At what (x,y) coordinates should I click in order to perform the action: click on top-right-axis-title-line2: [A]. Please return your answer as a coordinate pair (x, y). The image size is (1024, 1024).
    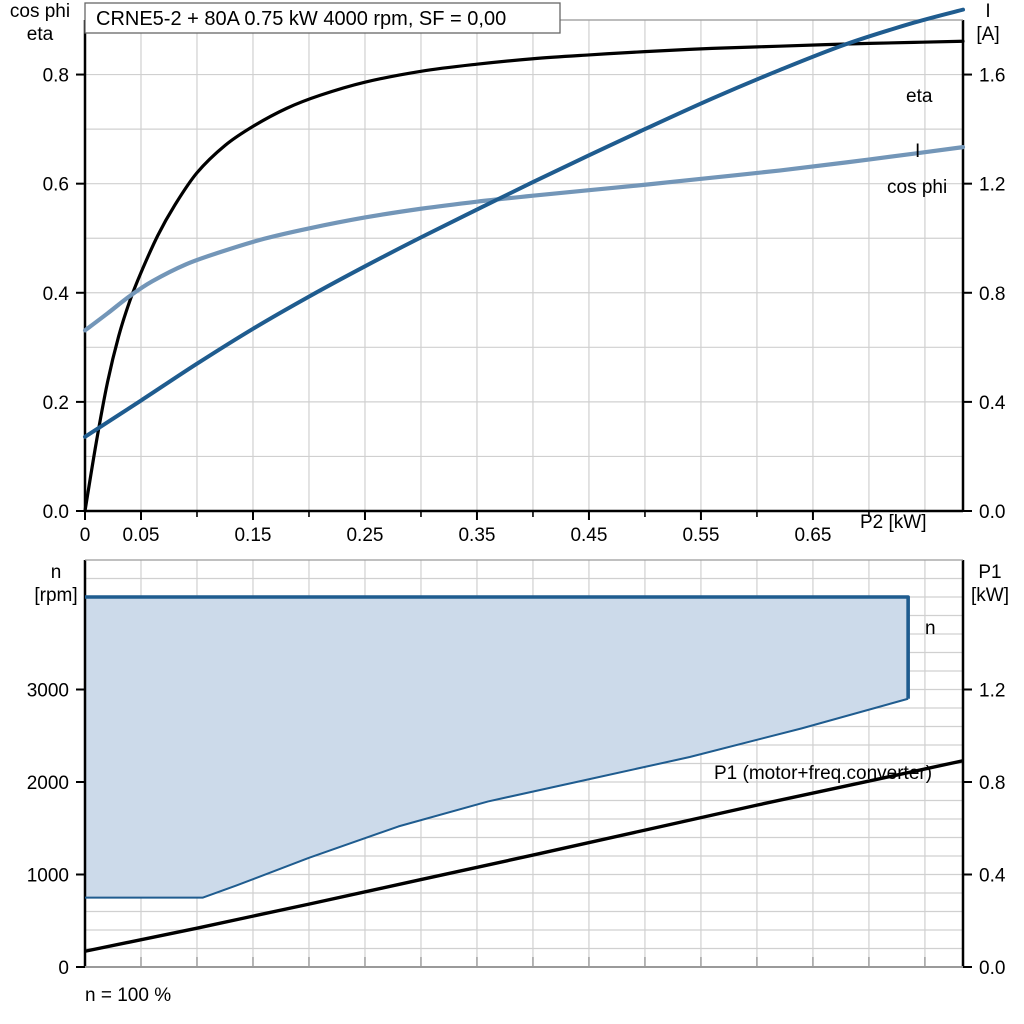
    Looking at the image, I should click on (987, 34).